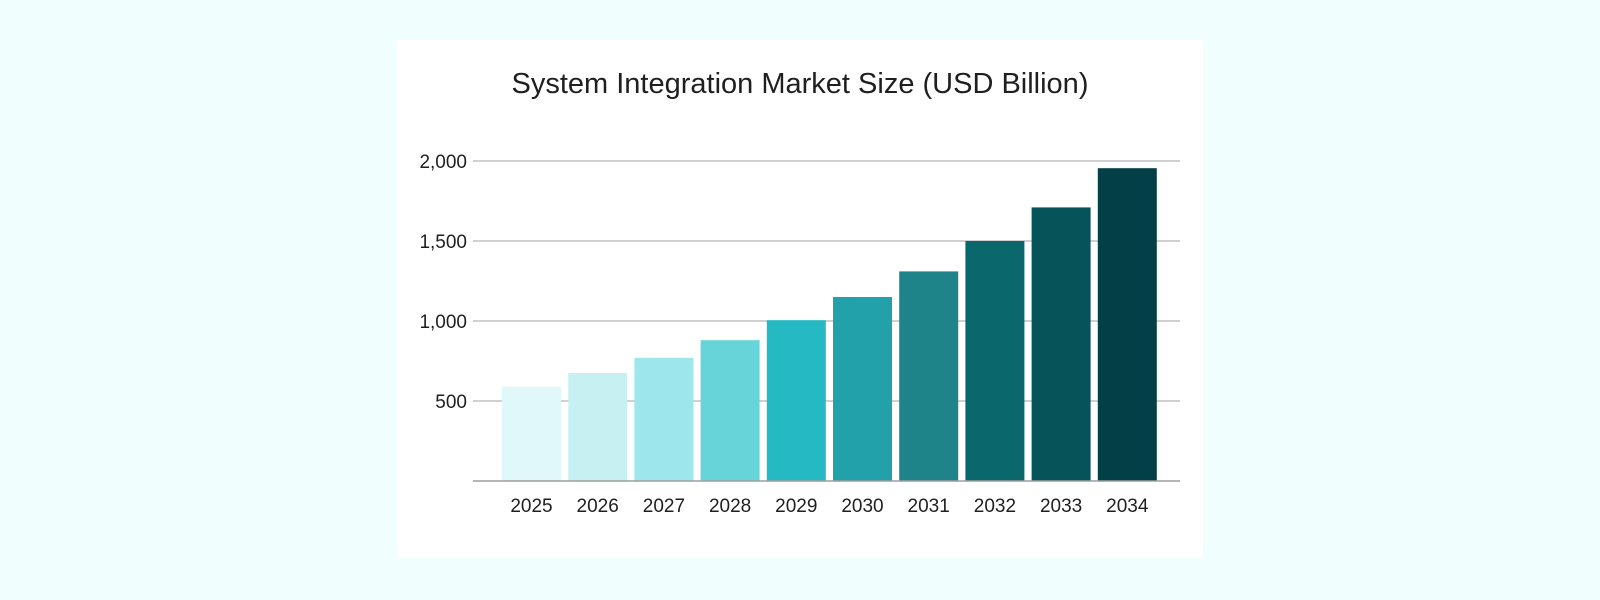 The width and height of the screenshot is (1600, 600). Describe the element at coordinates (443, 162) in the screenshot. I see `y-tick-label: 2,000` at that location.